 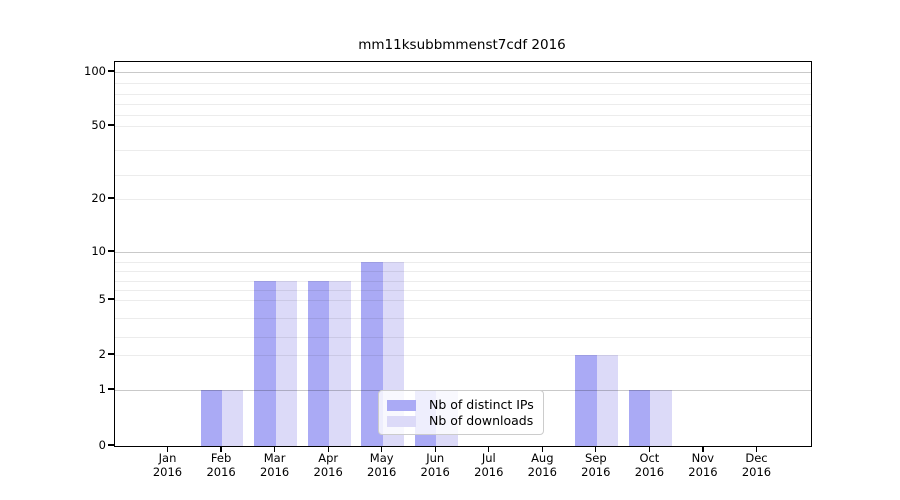 I want to click on x-tick-label-nov: Nov 2016, so click(x=703, y=465).